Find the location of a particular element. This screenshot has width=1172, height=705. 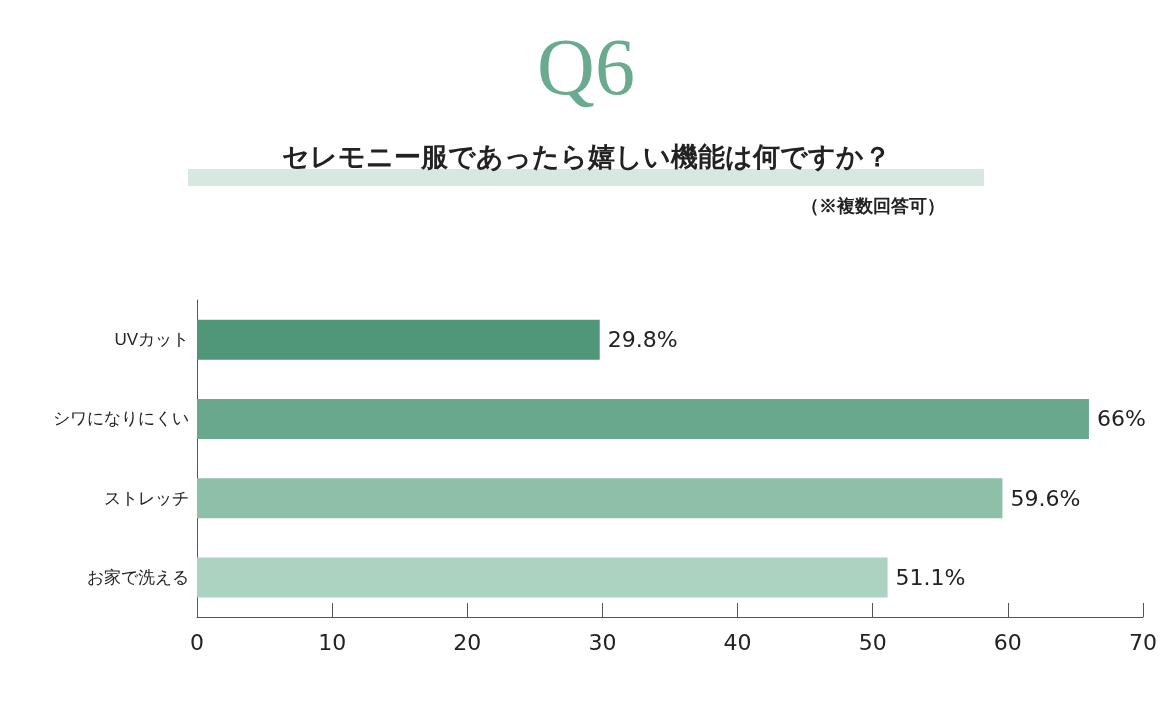

x-tick-label: 70 is located at coordinates (1143, 642).